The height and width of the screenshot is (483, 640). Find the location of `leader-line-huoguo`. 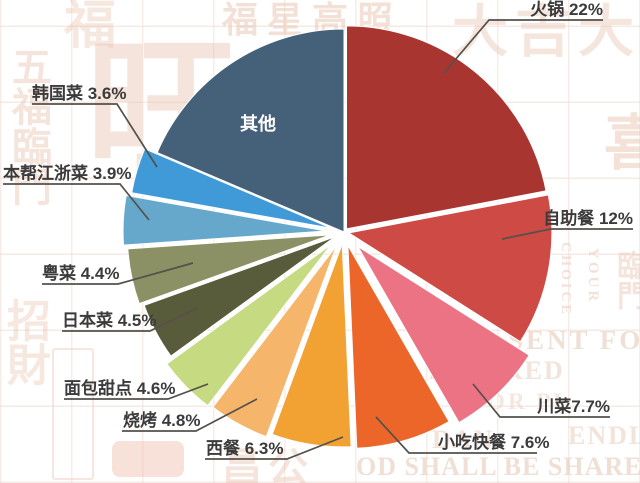

leader-line-huoguo is located at coordinates (523, 46).